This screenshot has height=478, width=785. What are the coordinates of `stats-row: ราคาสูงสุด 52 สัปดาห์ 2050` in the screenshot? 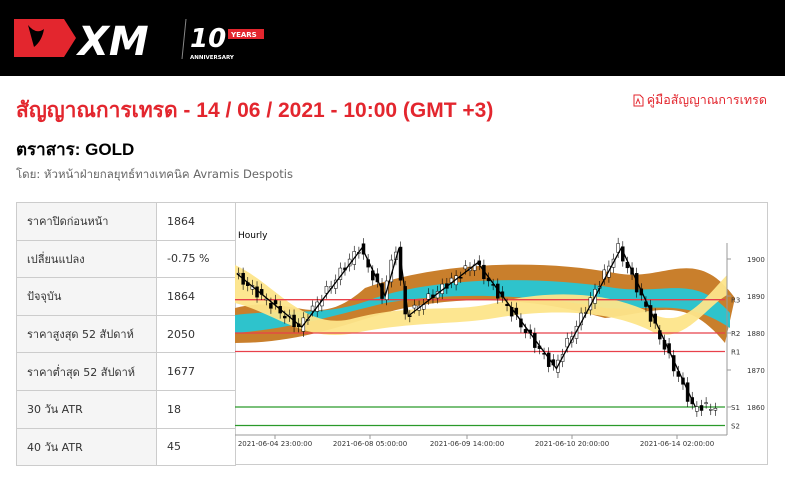 It's located at (126, 334).